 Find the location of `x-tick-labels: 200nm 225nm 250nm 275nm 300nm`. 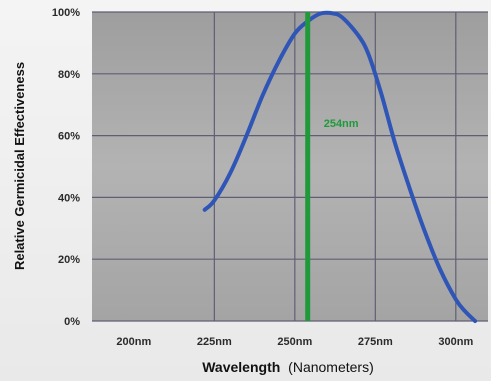

x-tick-labels: 200nm 225nm 250nm 275nm 300nm is located at coordinates (294, 342).